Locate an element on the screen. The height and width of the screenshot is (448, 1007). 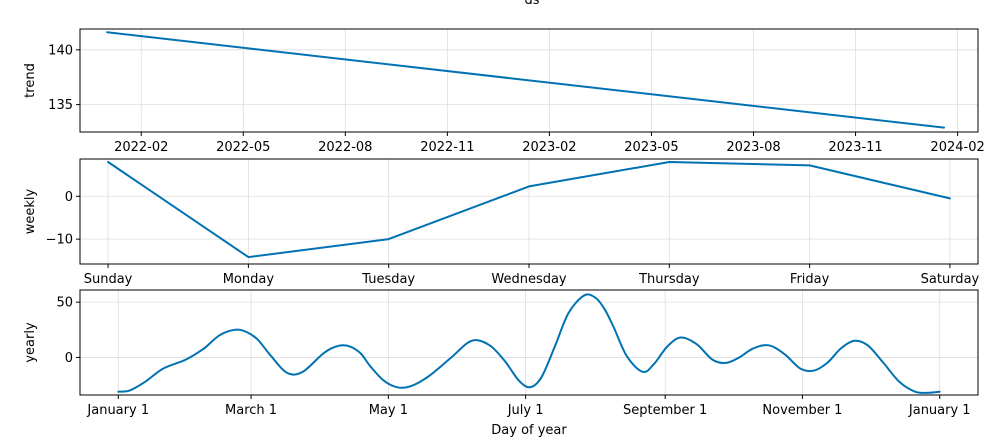
x-tick-label: Sunday is located at coordinates (108, 279).